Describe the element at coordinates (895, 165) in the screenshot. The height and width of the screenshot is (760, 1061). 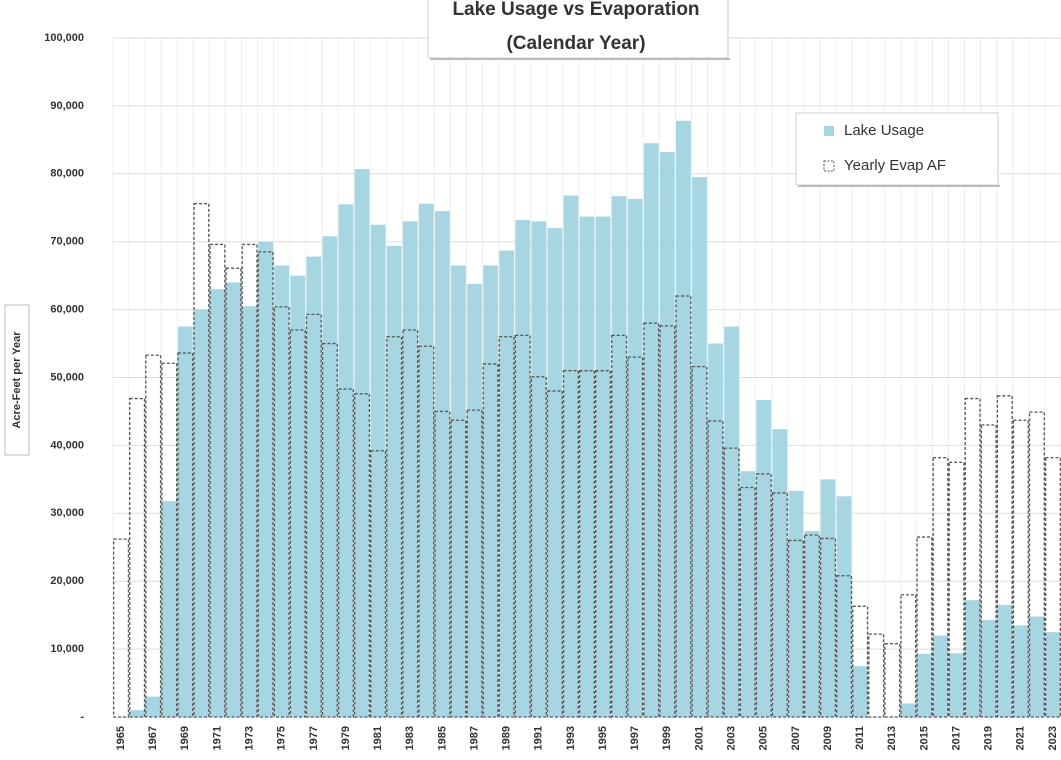
I see `legend-label: Yearly Evap AF` at that location.